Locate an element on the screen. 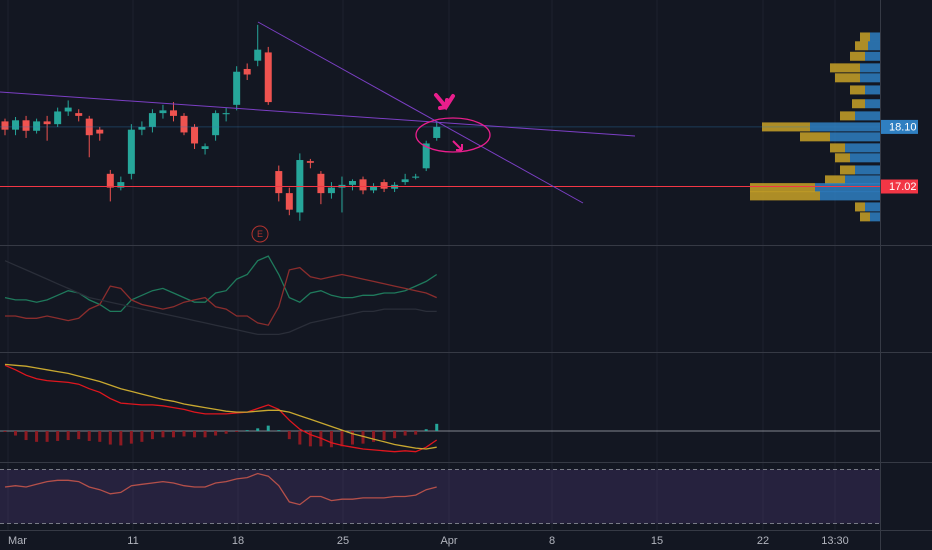  price-label-box is located at coordinates (899, 186).